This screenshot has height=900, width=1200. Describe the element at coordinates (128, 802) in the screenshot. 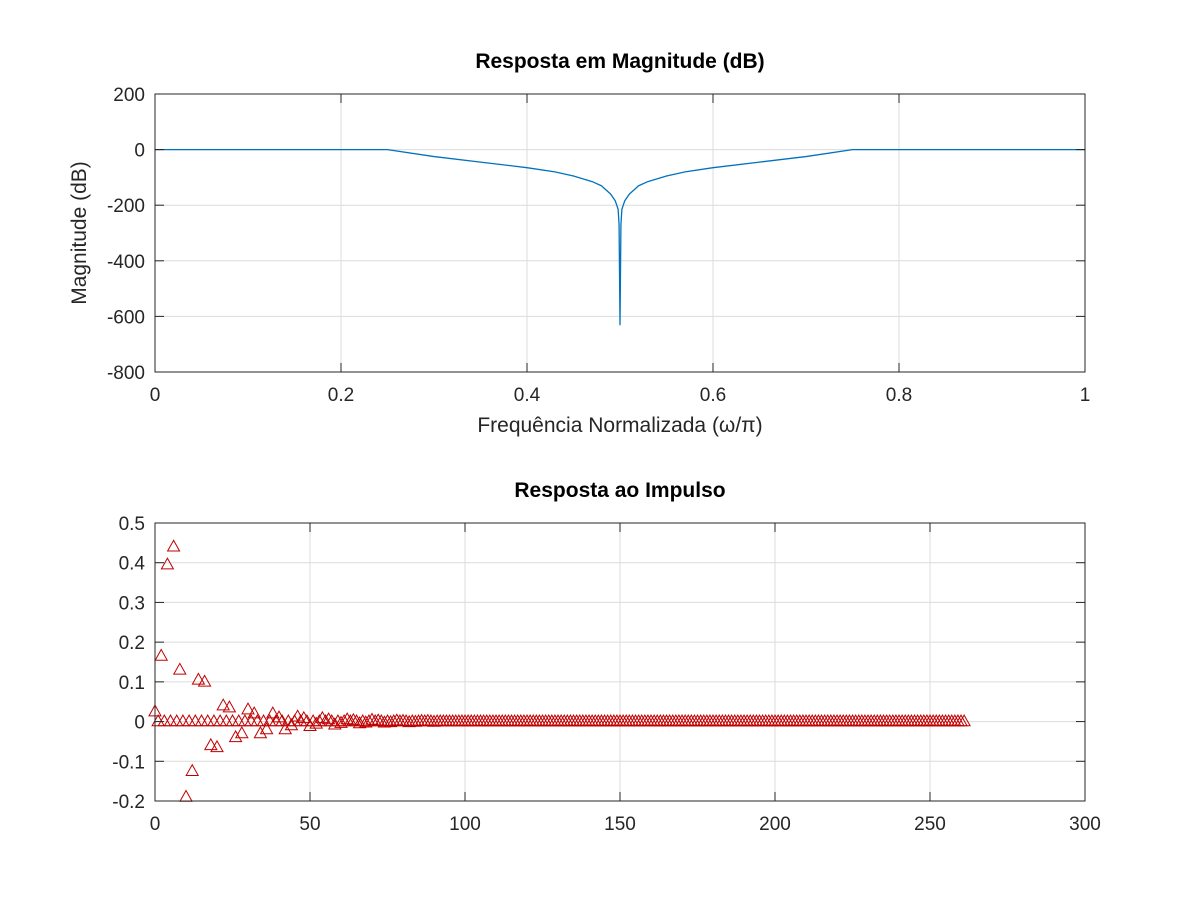

I see `plot1-y-tick-label: -0.2` at that location.